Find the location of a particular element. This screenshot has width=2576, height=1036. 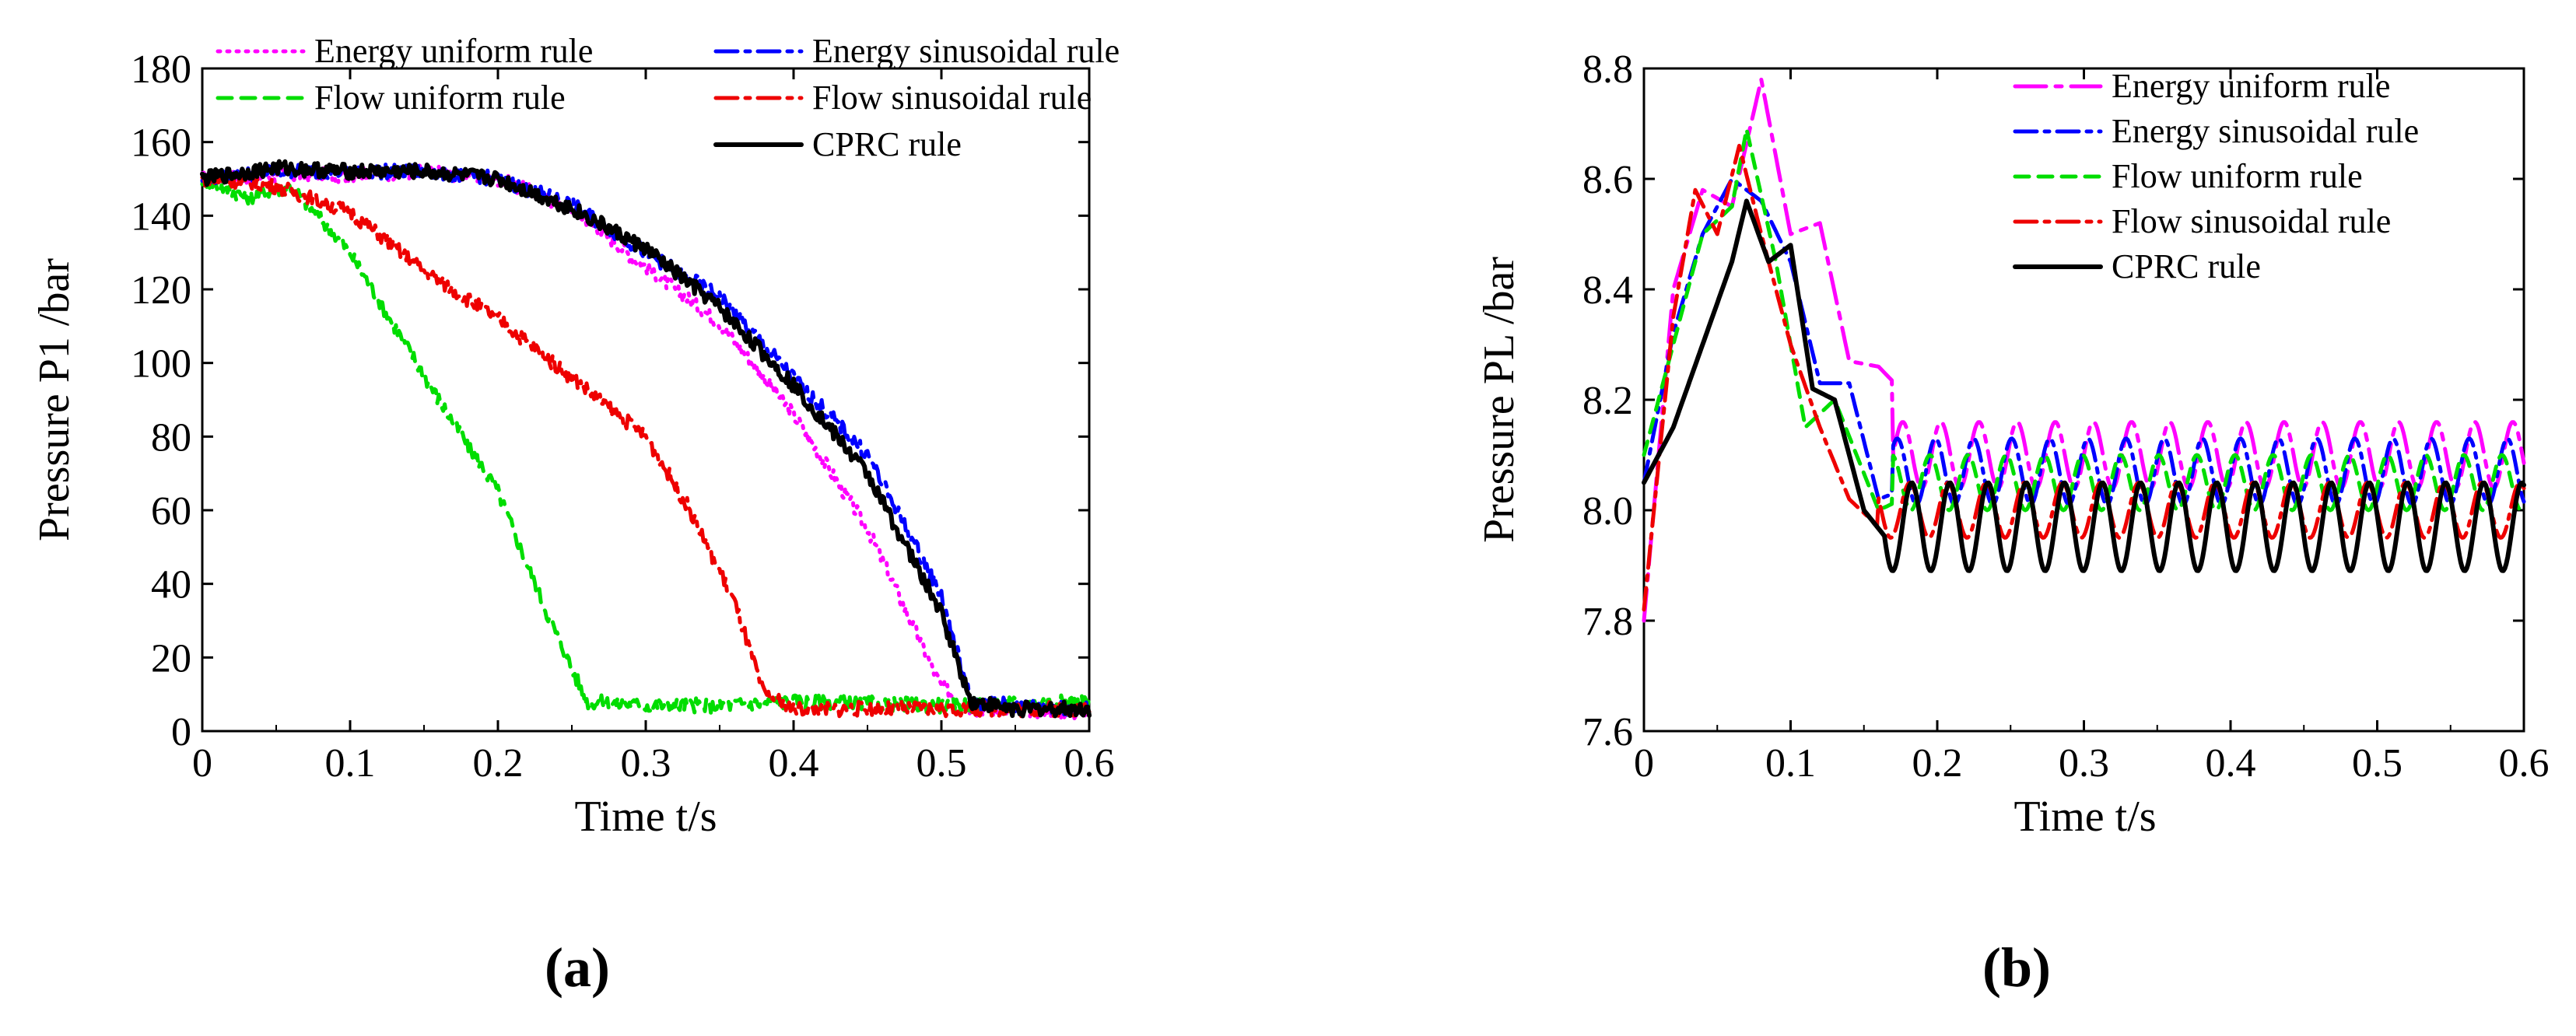

y-tick-label: 8.6 is located at coordinates (1607, 180).